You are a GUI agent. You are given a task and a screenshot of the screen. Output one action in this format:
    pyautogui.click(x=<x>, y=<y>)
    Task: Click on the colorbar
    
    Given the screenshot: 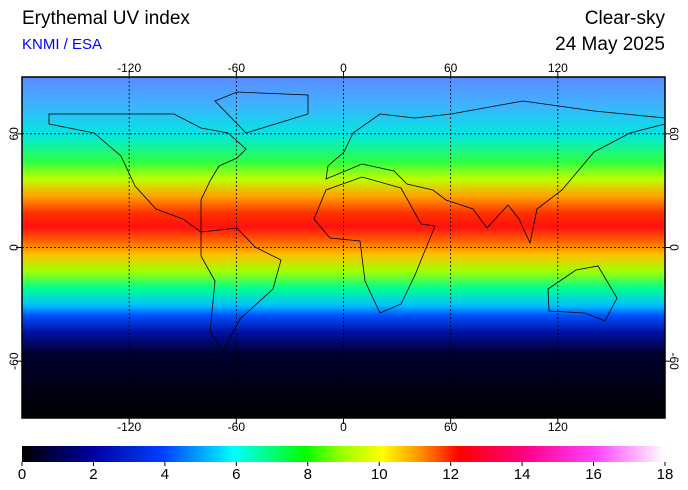 What is the action you would take?
    pyautogui.click(x=343, y=454)
    